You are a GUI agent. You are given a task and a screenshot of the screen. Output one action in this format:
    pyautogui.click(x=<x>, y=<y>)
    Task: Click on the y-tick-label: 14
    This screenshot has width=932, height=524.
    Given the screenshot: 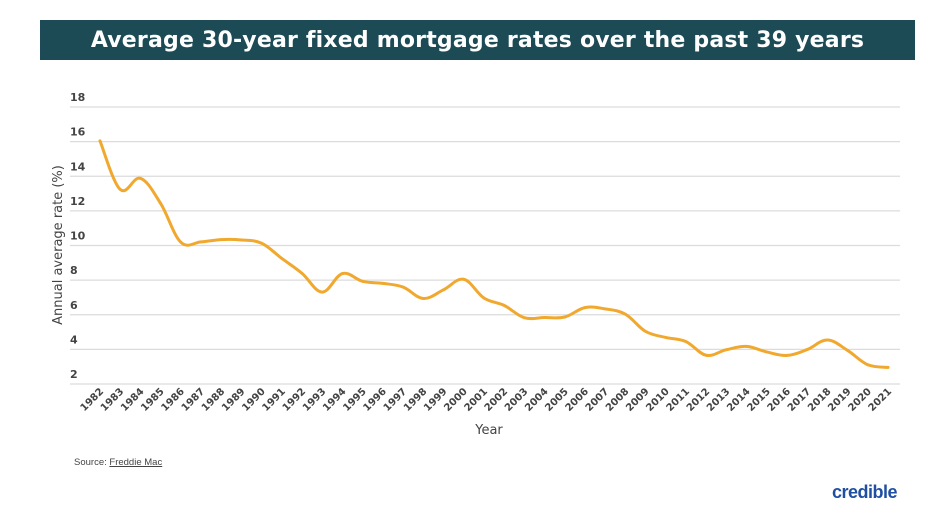 What is the action you would take?
    pyautogui.click(x=78, y=166)
    